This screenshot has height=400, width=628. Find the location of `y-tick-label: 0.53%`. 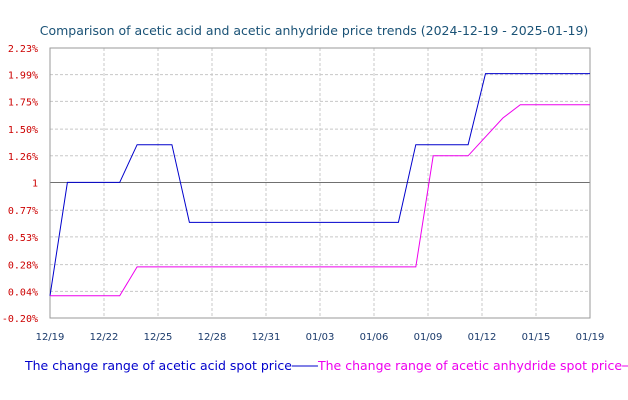

y-tick-label: 0.53% is located at coordinates (23, 238).